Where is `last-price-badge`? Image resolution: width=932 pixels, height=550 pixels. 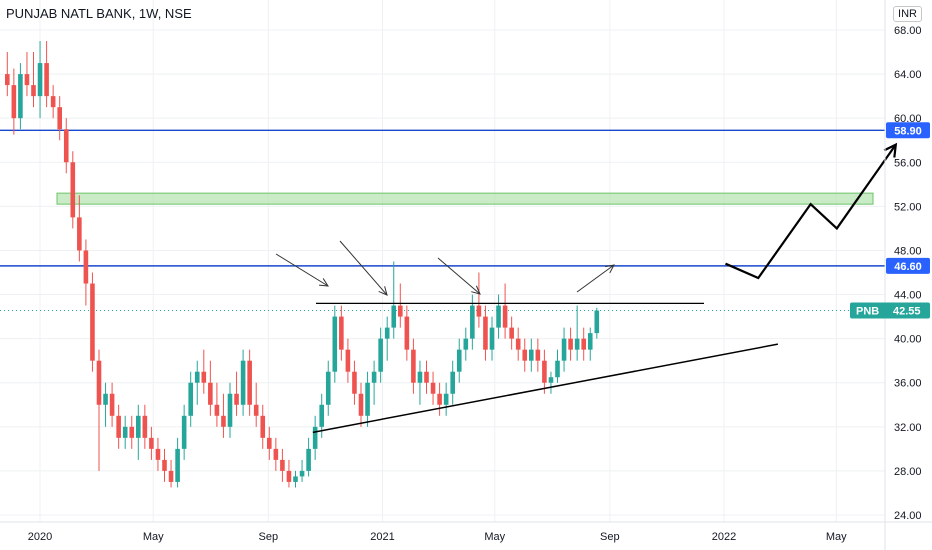 last-price-badge is located at coordinates (890, 310).